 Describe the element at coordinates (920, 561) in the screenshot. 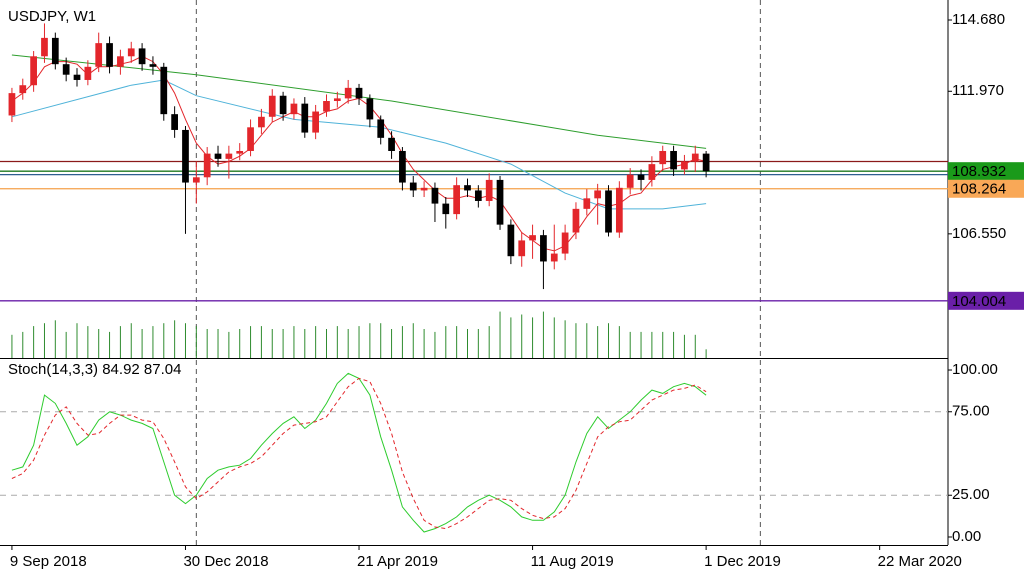

I see `x-tick-label: 22 Mar 2020` at that location.